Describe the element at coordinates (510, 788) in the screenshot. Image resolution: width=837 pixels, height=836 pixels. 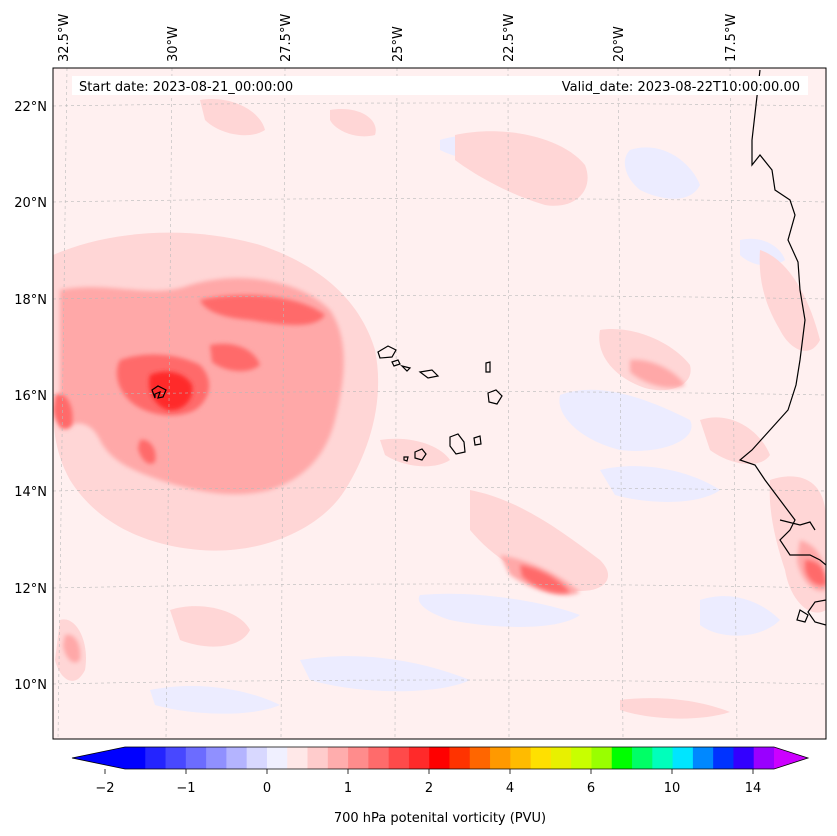
I see `cbar-tick-label: 4` at that location.